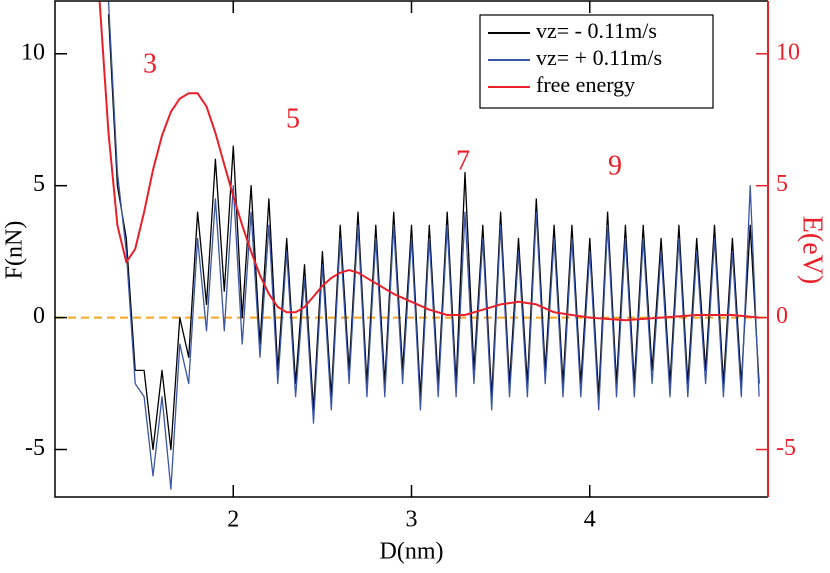 Image resolution: width=830 pixels, height=573 pixels. What do you see at coordinates (463, 160) in the screenshot?
I see `annotation: 7` at bounding box center [463, 160].